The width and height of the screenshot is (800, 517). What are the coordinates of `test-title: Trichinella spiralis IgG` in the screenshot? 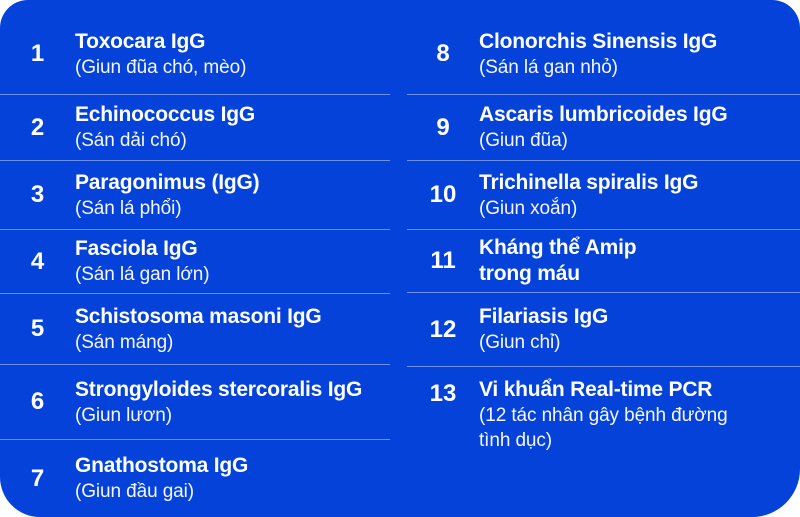 It's located at (589, 182).